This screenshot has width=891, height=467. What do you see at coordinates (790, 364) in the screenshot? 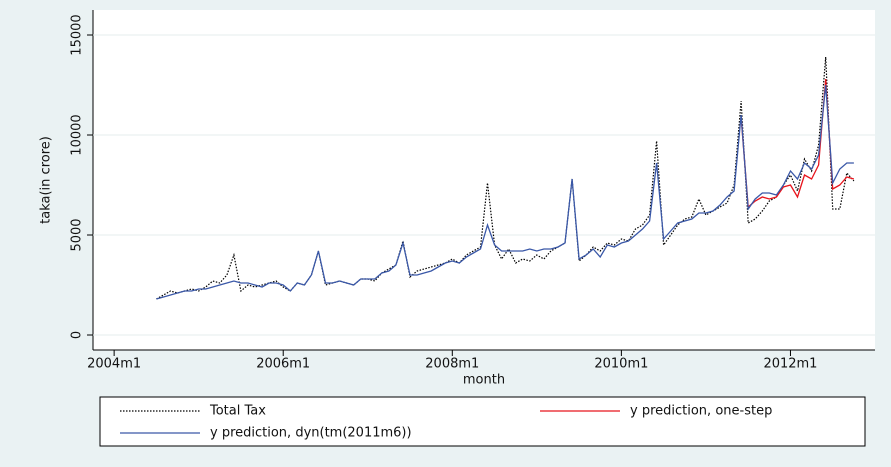
I see `x-tick-label: 2012m1` at bounding box center [790, 364].